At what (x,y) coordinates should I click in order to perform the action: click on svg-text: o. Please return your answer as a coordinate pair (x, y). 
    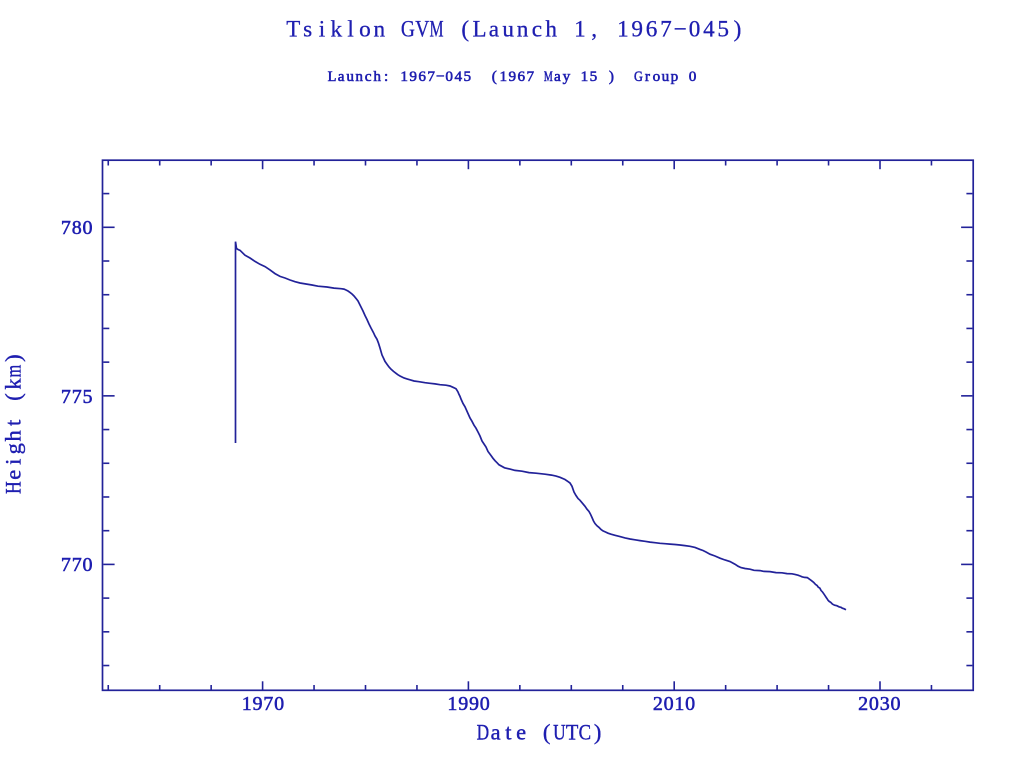
    Looking at the image, I should click on (365, 30).